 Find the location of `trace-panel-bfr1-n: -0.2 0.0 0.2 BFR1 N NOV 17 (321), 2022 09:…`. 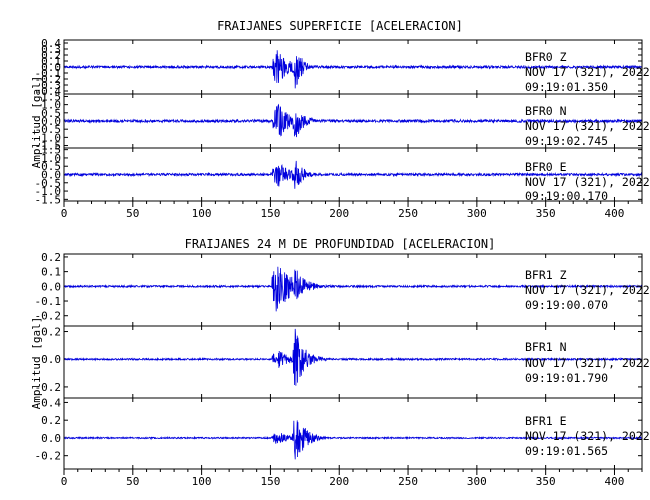

trace-panel-bfr1-n: -0.2 0.0 0.2 BFR1 N NOV 17 (321), 2022 09:… is located at coordinates (342, 362).